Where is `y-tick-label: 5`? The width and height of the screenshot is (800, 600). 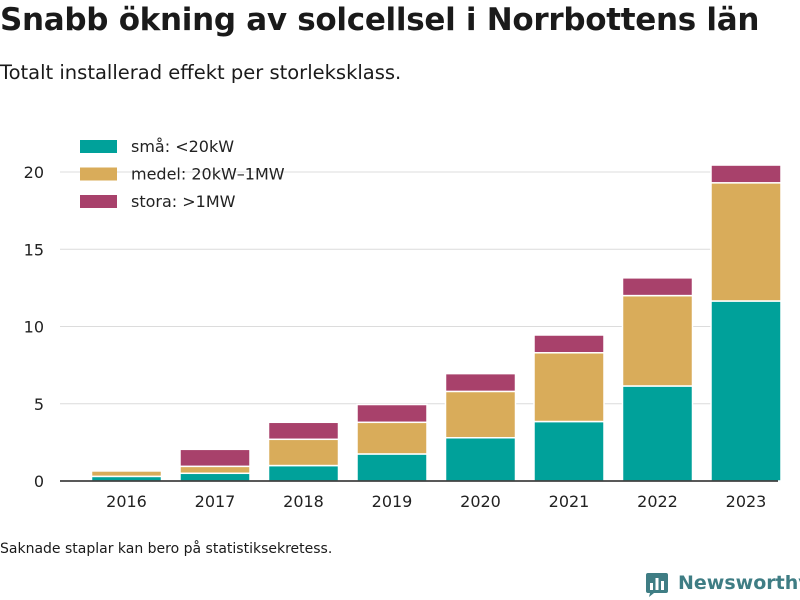
y-tick-label: 5 is located at coordinates (39, 404).